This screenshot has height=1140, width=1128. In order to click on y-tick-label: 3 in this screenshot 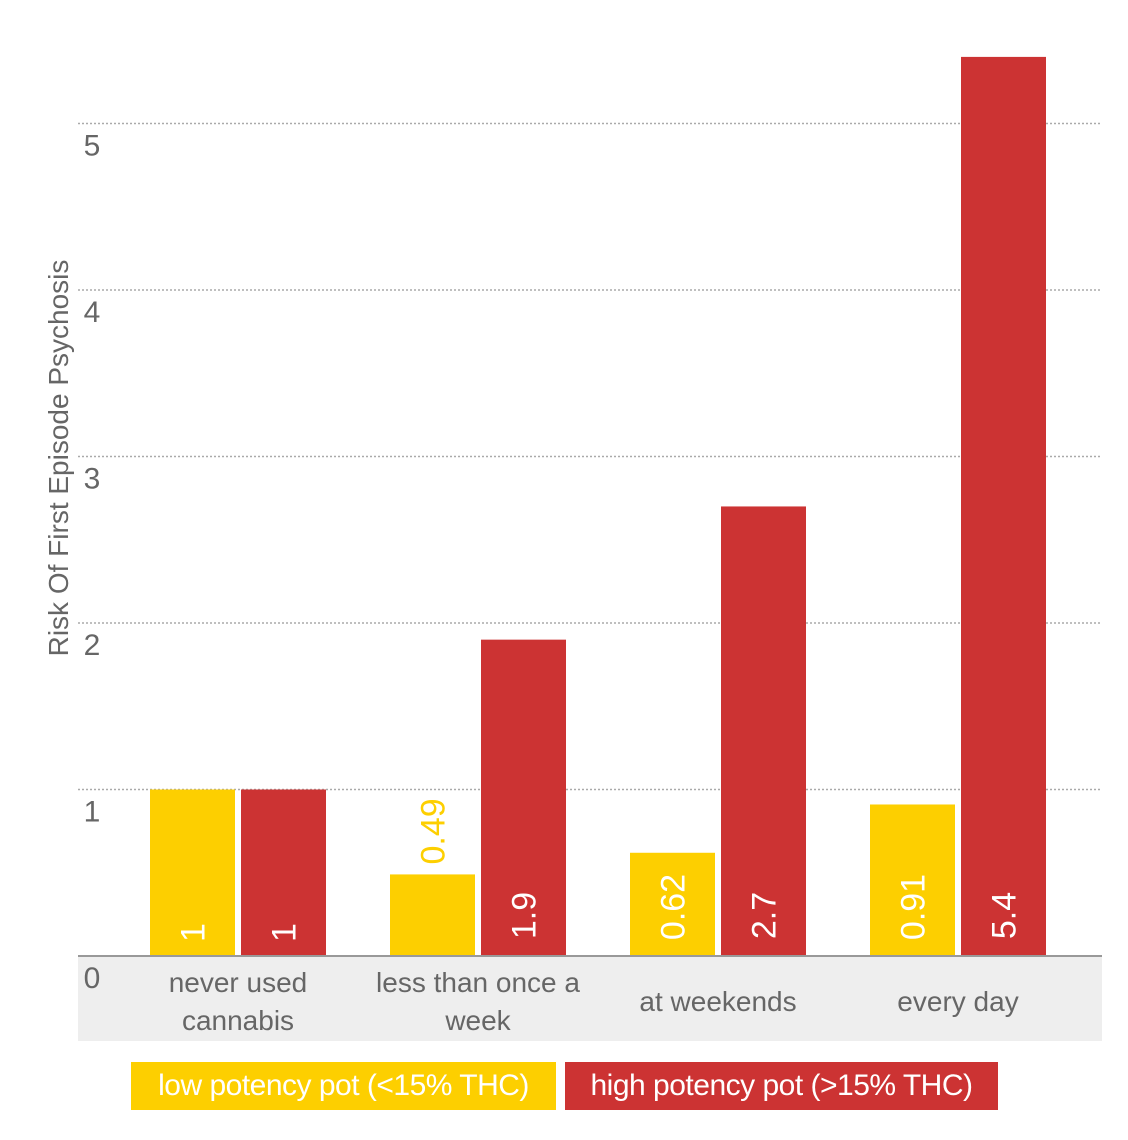, I will do `click(92, 479)`.